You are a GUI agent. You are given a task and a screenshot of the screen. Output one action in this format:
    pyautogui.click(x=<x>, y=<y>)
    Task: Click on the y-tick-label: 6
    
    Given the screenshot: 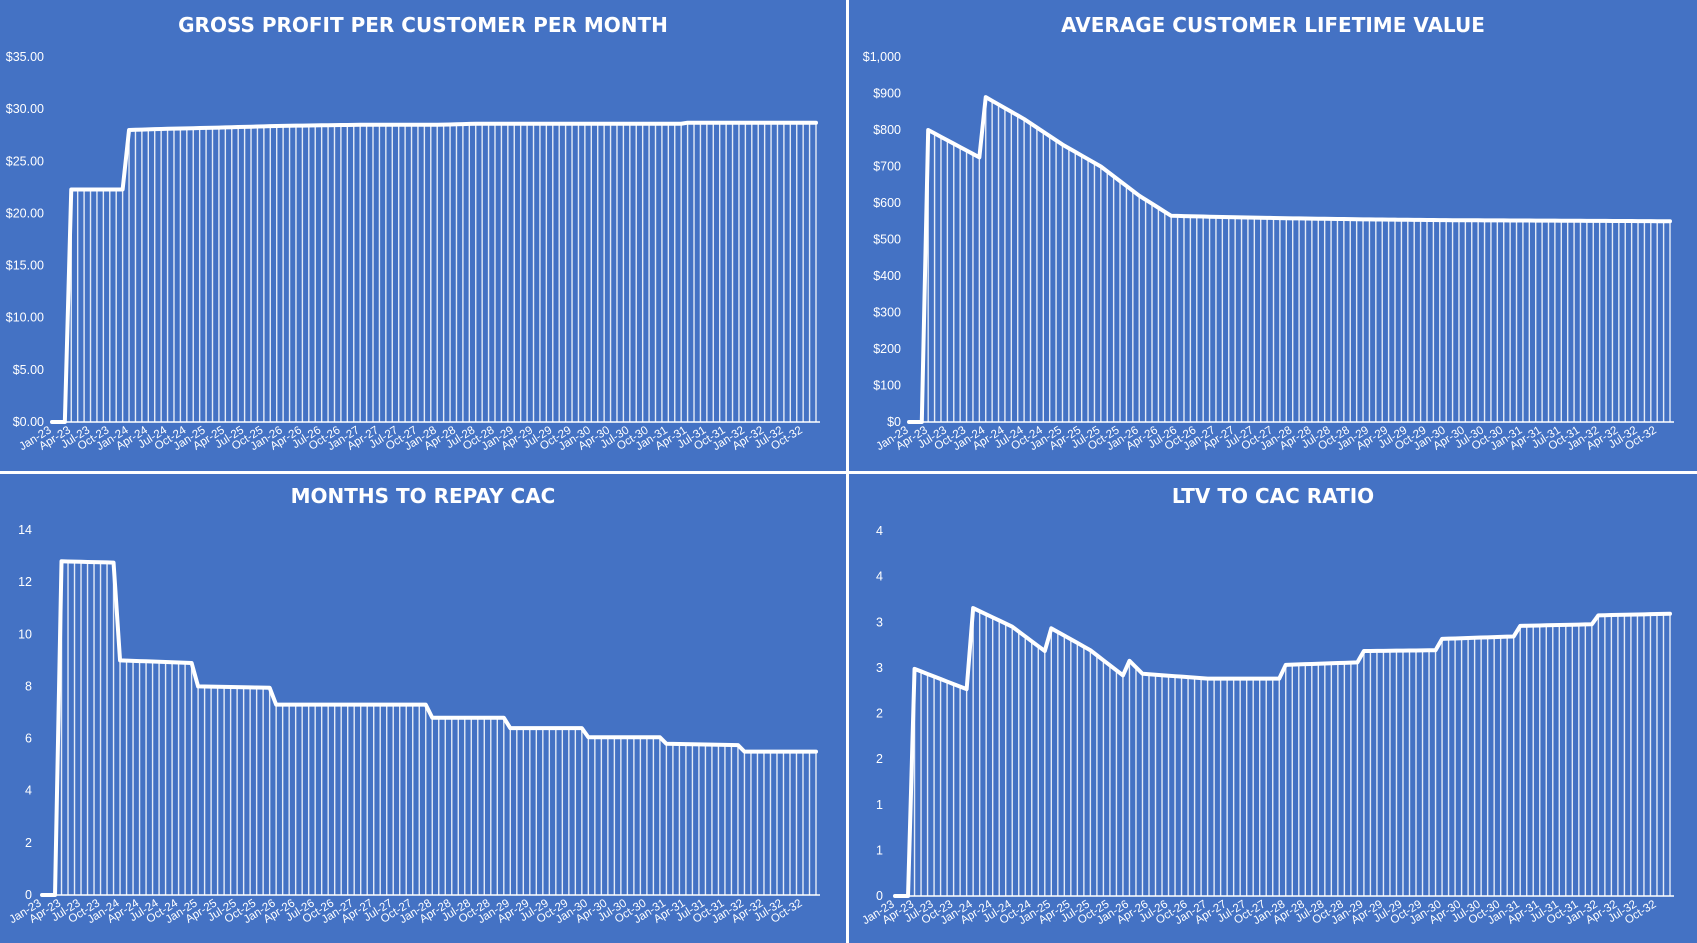 What is the action you would take?
    pyautogui.click(x=28, y=739)
    